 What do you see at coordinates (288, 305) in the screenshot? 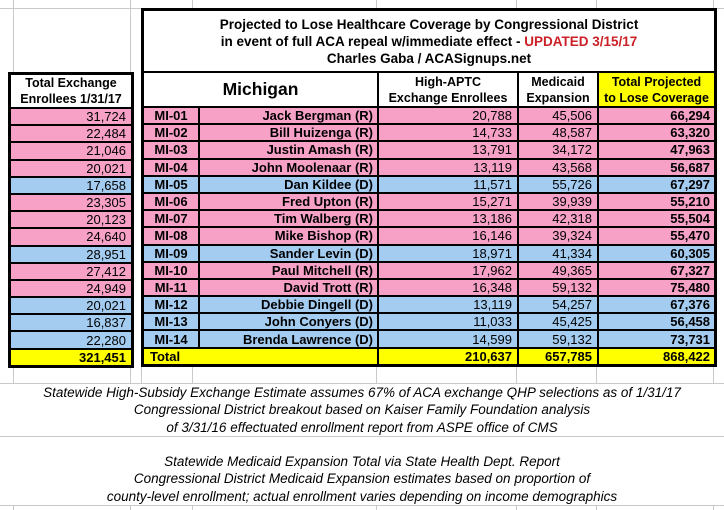
I see `rep-name-cell: Debbie Dingell (D)` at bounding box center [288, 305].